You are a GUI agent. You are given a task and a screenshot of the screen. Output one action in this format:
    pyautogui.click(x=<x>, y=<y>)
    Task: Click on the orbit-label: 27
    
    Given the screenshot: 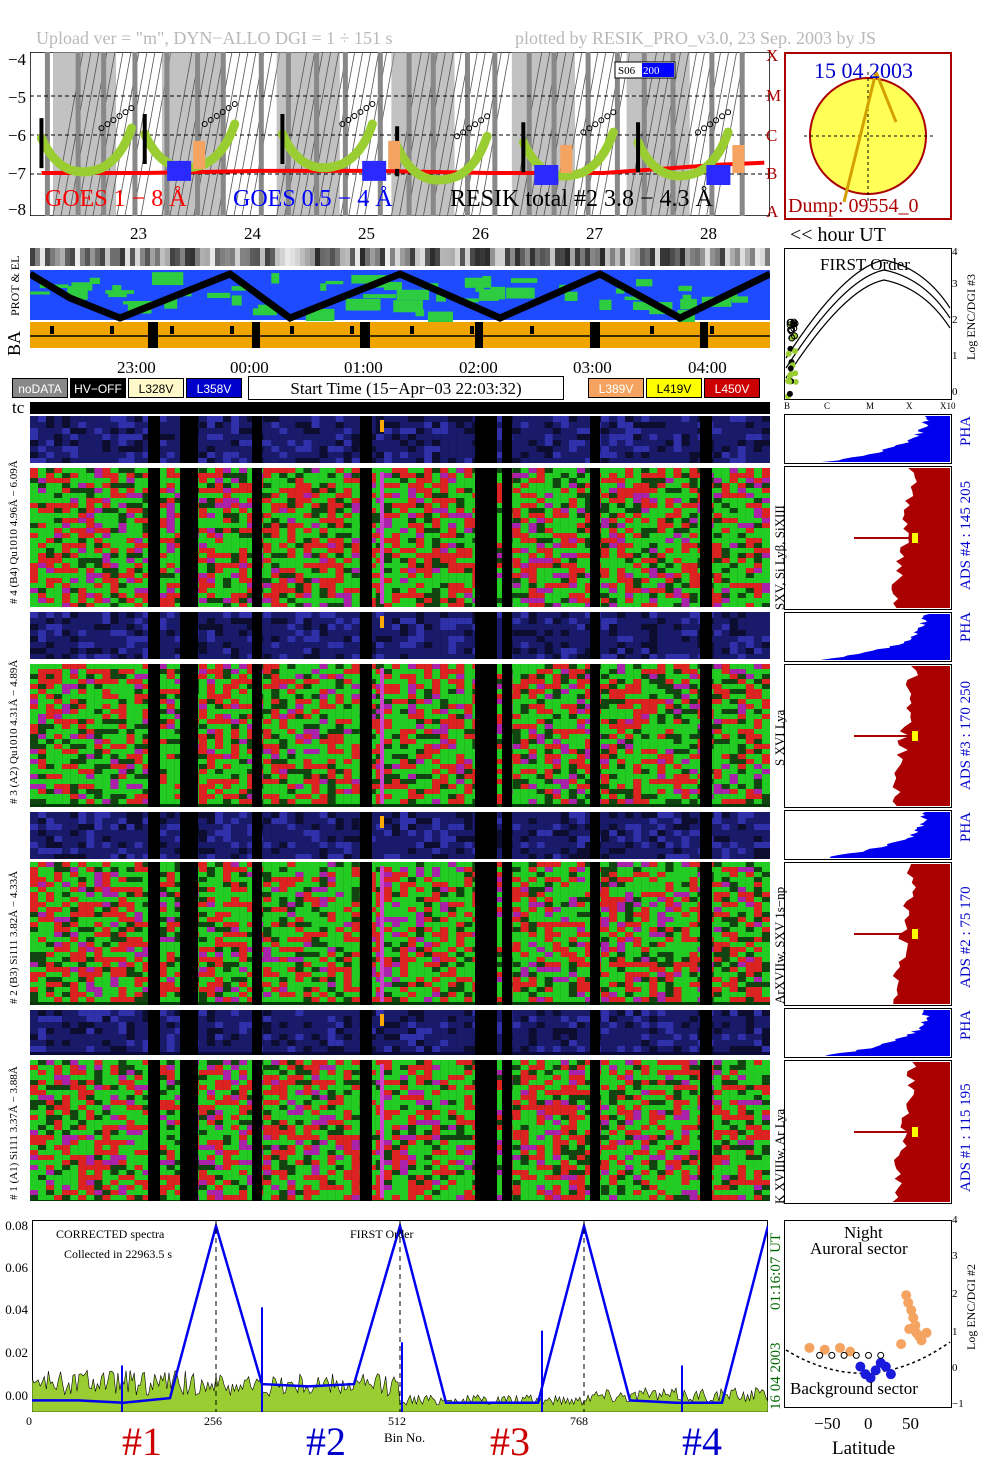 What is the action you would take?
    pyautogui.click(x=594, y=233)
    